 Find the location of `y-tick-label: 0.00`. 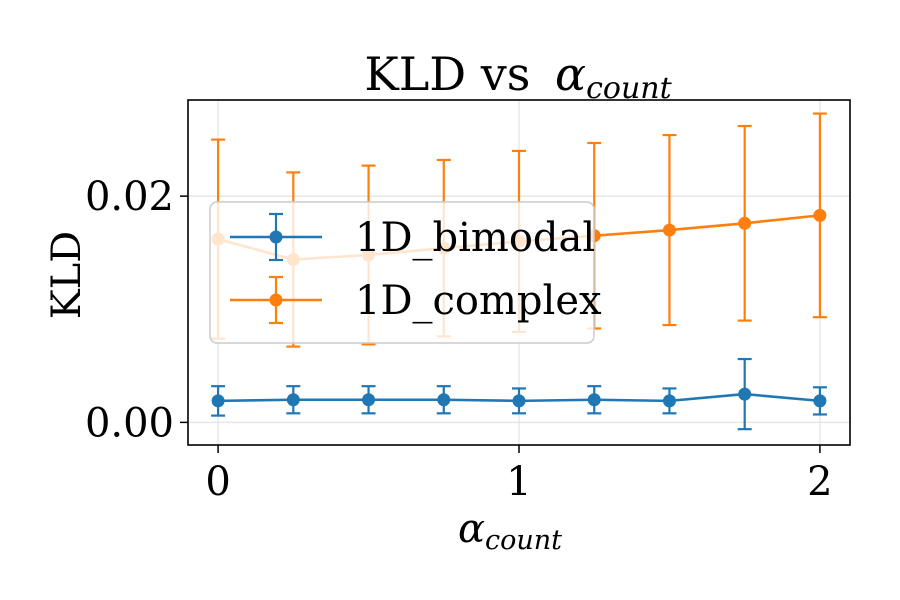

y-tick-label: 0.00 is located at coordinates (129, 423).